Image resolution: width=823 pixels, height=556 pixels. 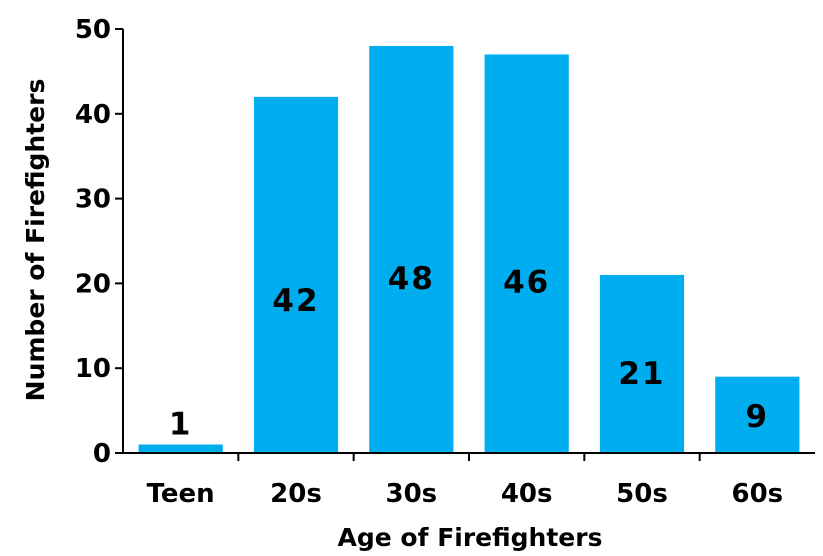 What do you see at coordinates (757, 494) in the screenshot?
I see `x-tick-label: 60s` at bounding box center [757, 494].